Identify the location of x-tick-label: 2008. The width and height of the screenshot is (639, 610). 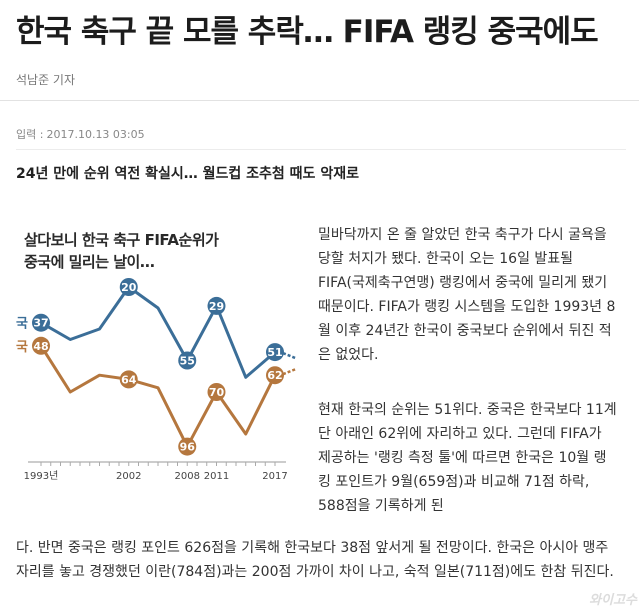
(187, 476).